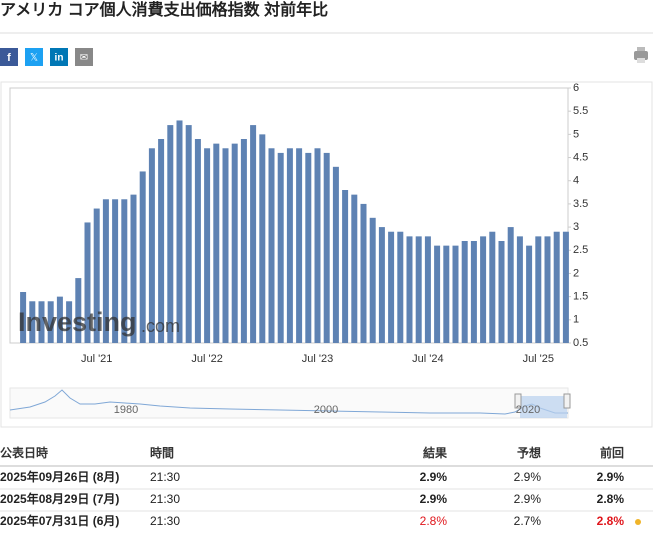 The image size is (653, 535). Describe the element at coordinates (580, 297) in the screenshot. I see `y-tick-label: 1.5` at that location.